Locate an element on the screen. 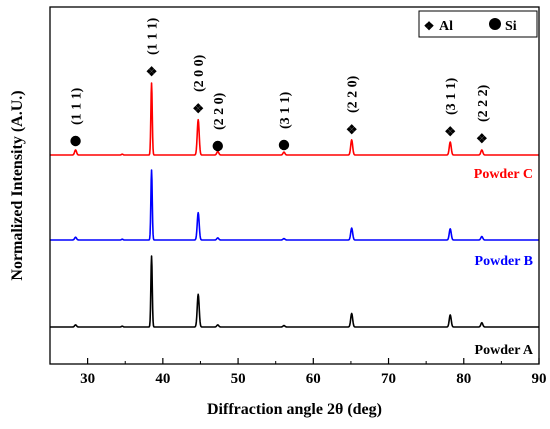 The height and width of the screenshot is (429, 550). legend-box is located at coordinates (478, 24).